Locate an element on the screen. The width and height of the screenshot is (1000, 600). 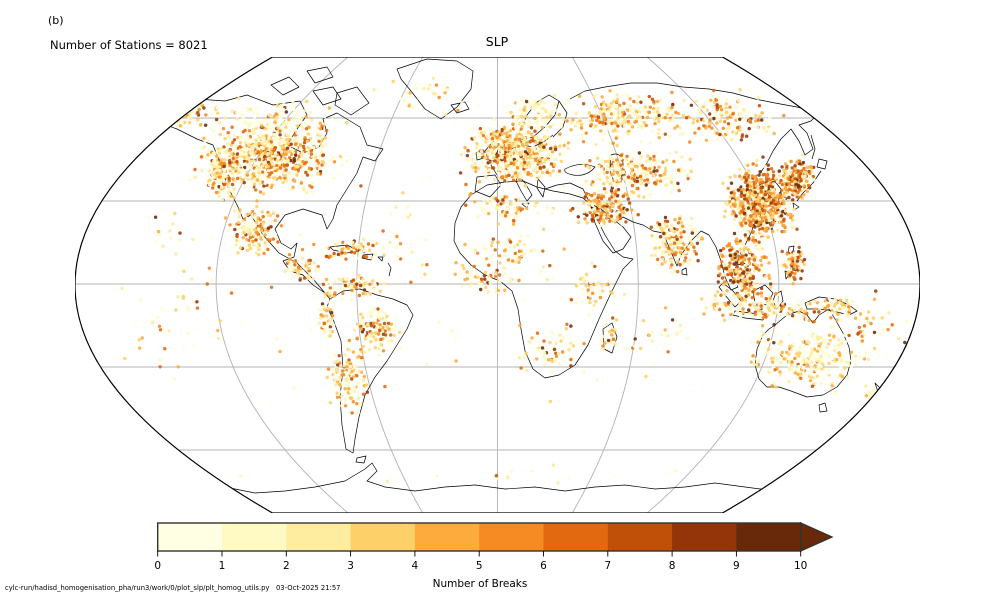
coast-asia is located at coordinates (694, 186).